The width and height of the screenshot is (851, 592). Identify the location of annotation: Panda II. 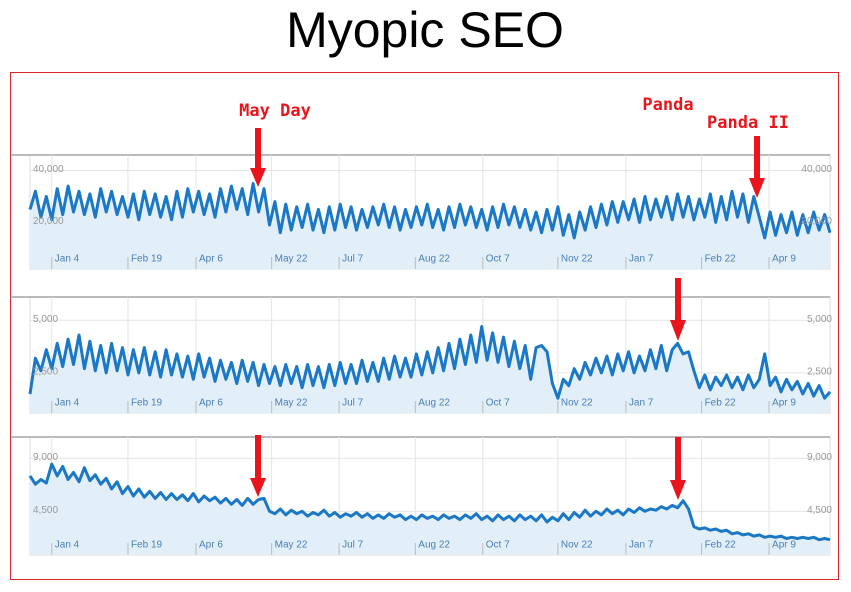
(748, 123).